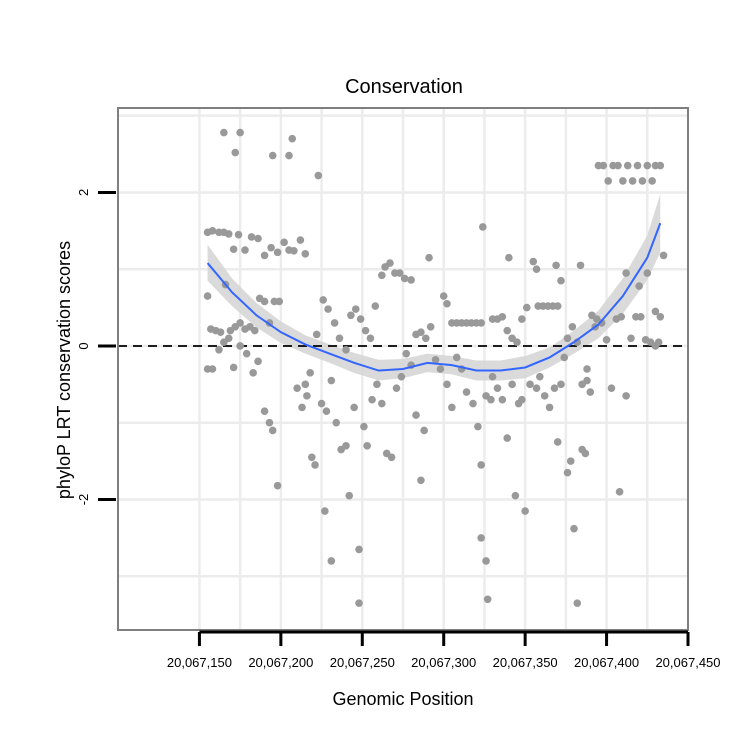 The image size is (750, 750). What do you see at coordinates (64, 370) in the screenshot?
I see `y-axis-label: phyloP LRT conservation scores` at bounding box center [64, 370].